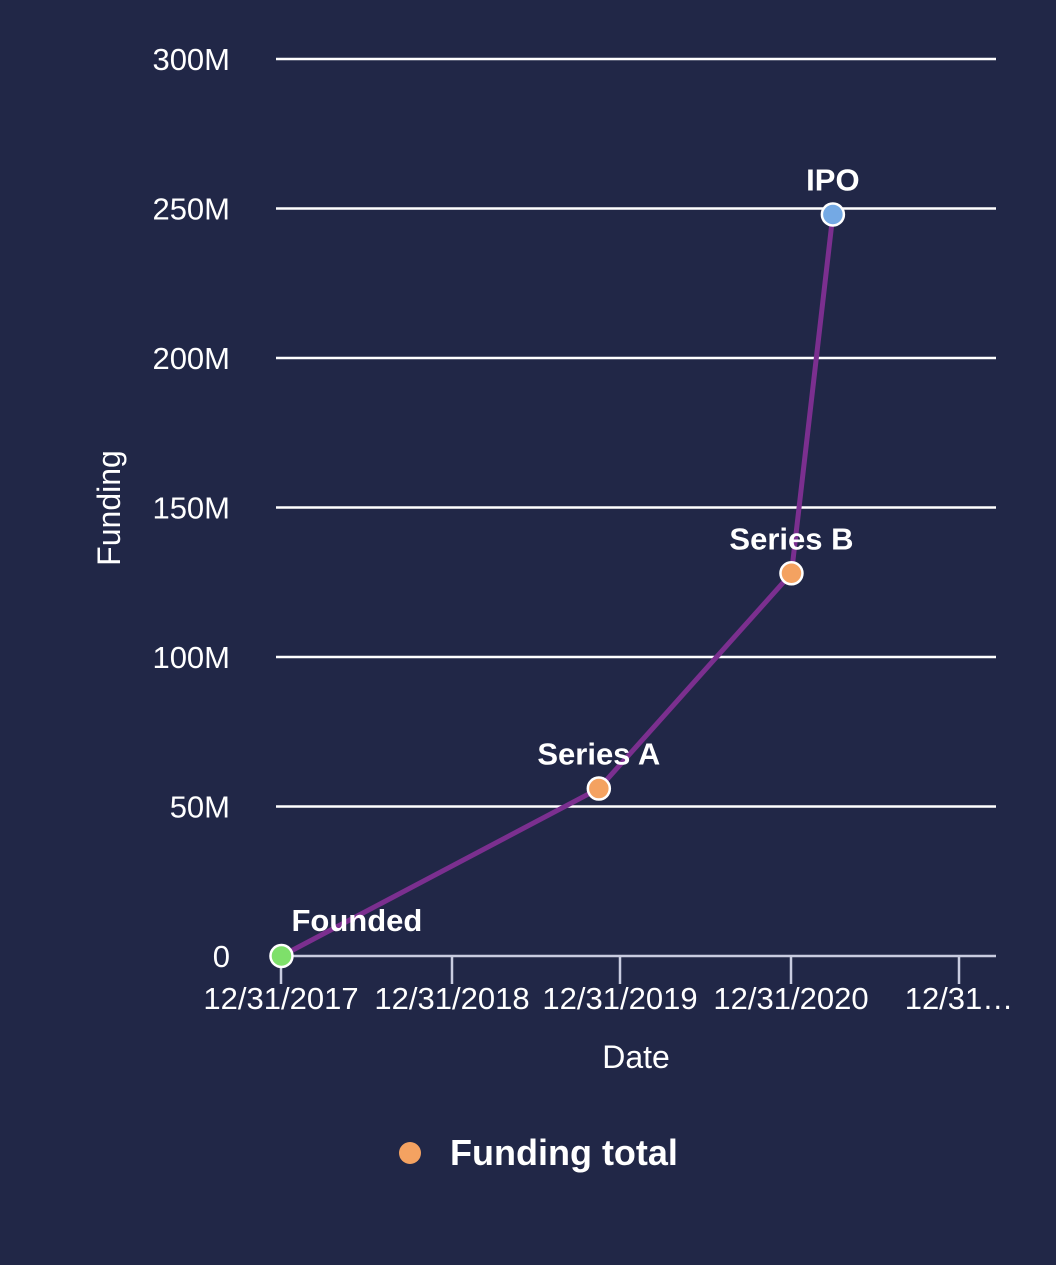 This screenshot has height=1265, width=1056. I want to click on data-point-label: IPO, so click(832, 179).